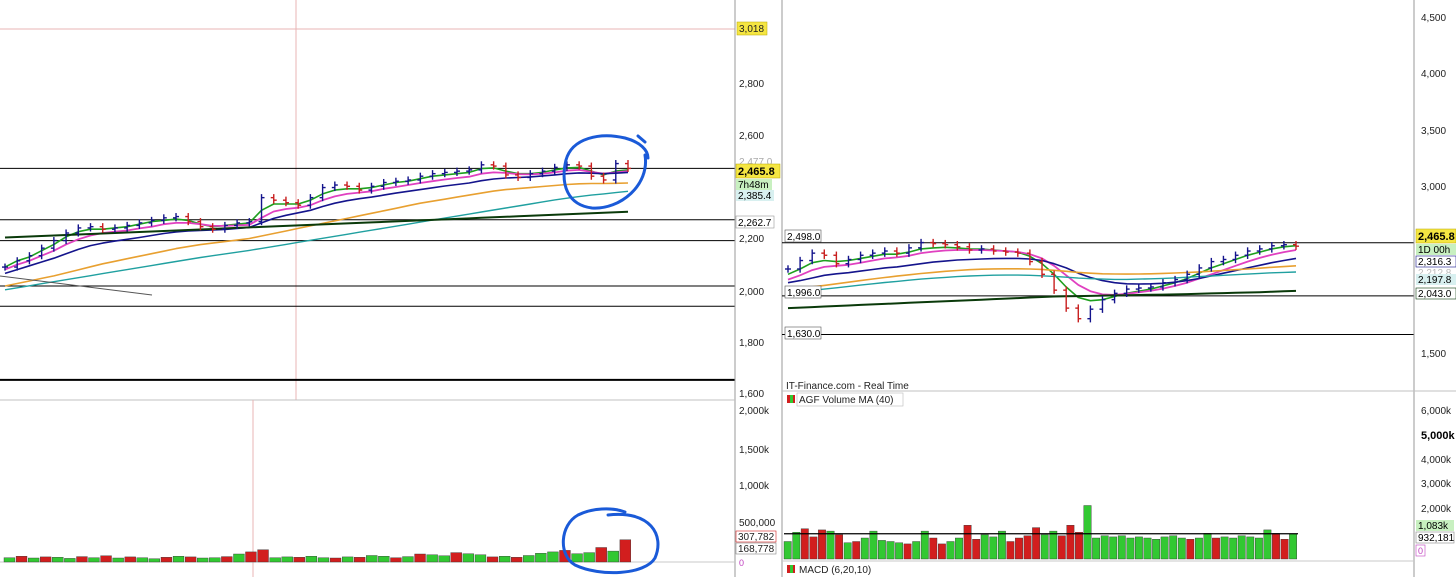 This screenshot has height=582, width=1456. What do you see at coordinates (1433, 187) in the screenshot?
I see `price-tick: 3,000` at bounding box center [1433, 187].